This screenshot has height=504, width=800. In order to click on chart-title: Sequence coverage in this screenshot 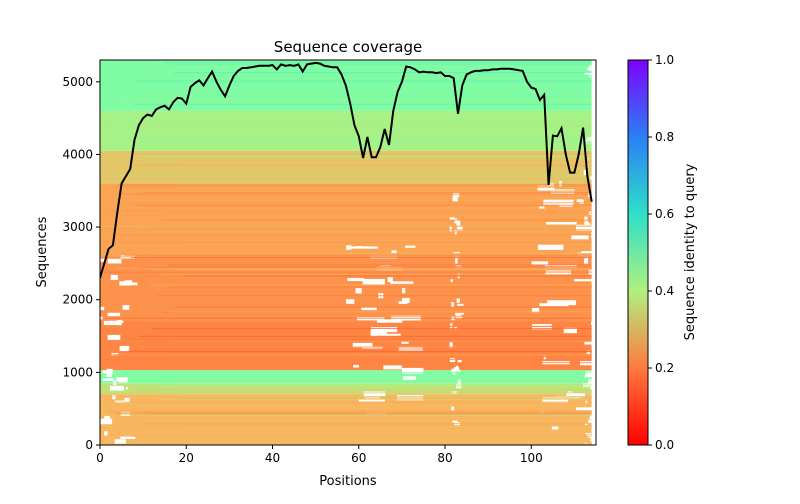, I will do `click(348, 47)`.